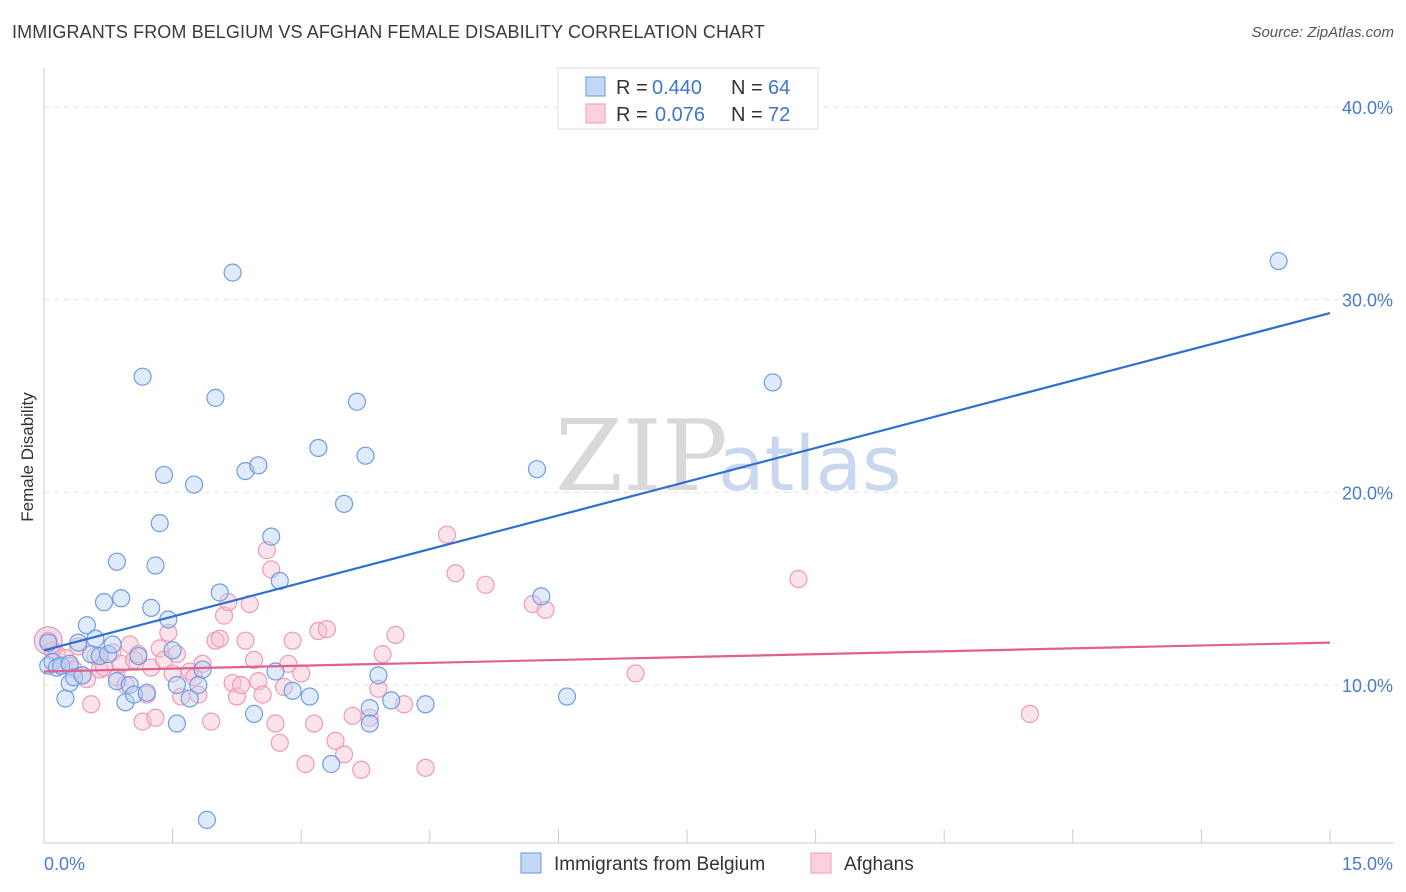 The width and height of the screenshot is (1406, 892). Describe the element at coordinates (1322, 32) in the screenshot. I see `chart-source: Source: ZipAtlas.com` at that location.